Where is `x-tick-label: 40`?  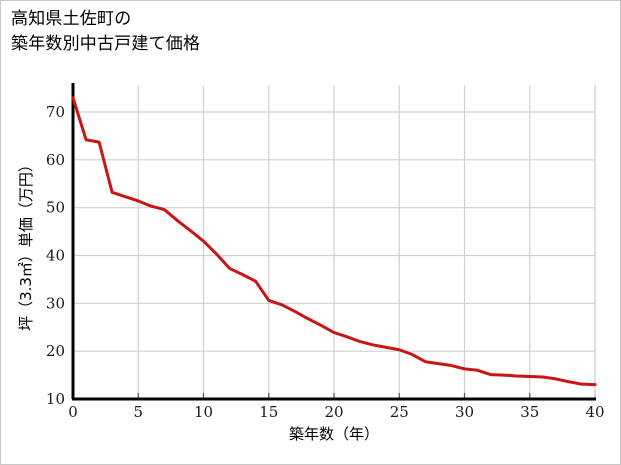
x-tick-label: 40 is located at coordinates (594, 412).